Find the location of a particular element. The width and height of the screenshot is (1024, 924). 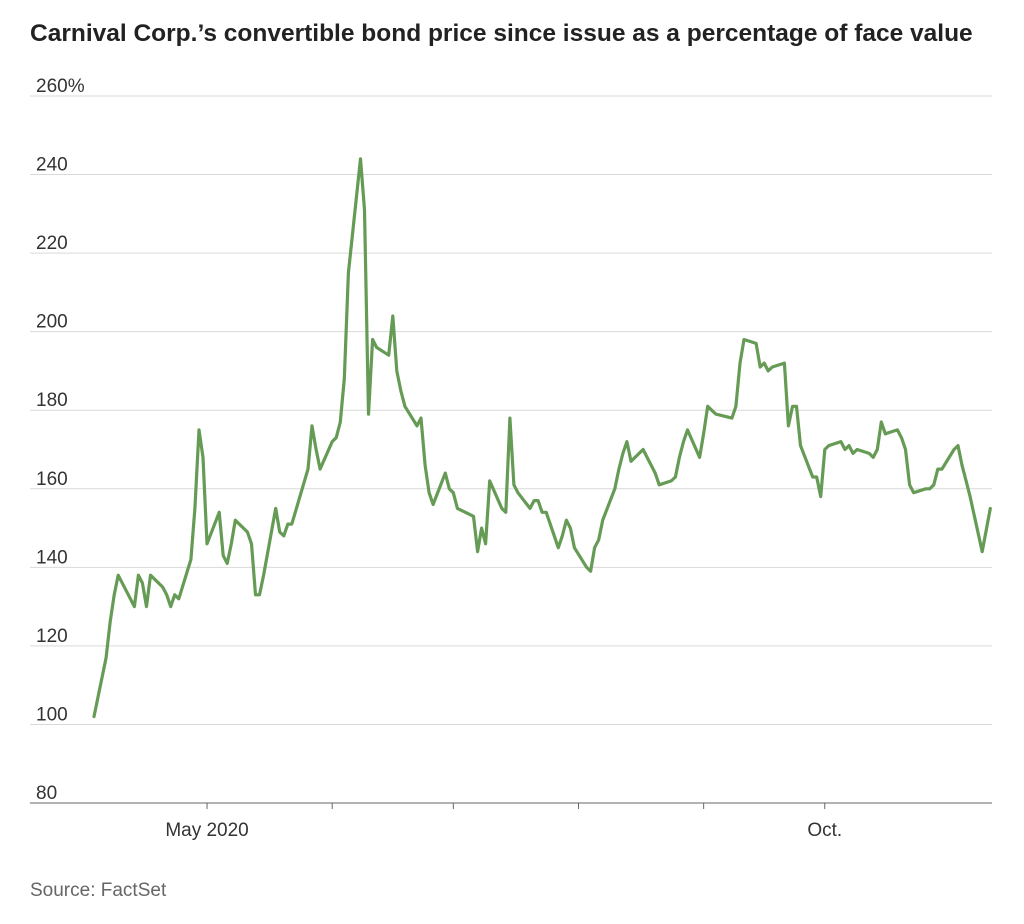

source-note: Source: FactSet is located at coordinates (98, 890).